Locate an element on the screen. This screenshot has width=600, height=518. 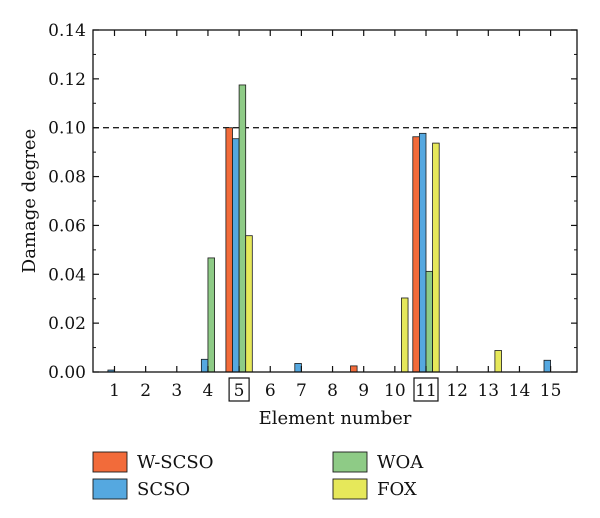
x-tick-label-1: 1 is located at coordinates (114, 391).